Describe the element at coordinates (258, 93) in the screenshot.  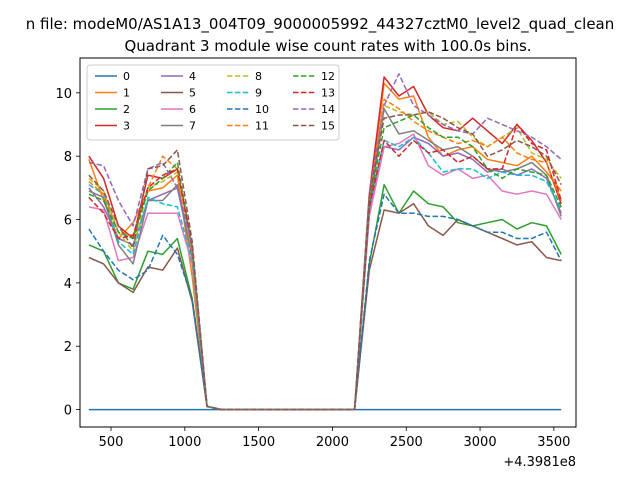
I see `legend-label-9: 9` at that location.